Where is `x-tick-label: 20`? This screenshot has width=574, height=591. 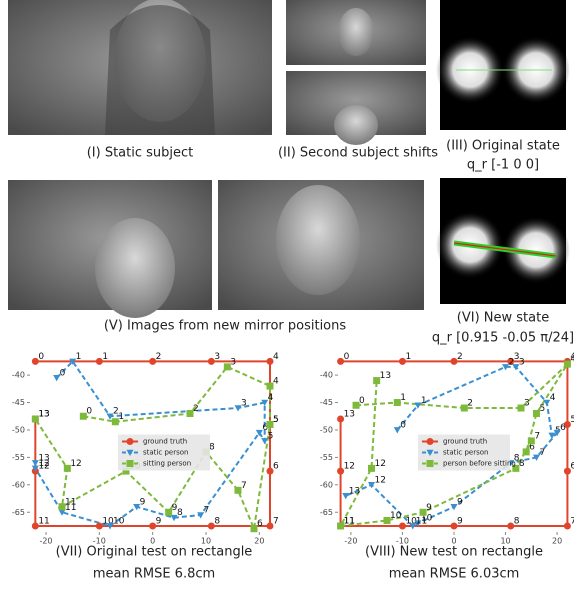 x-tick-label: 20 is located at coordinates (259, 541).